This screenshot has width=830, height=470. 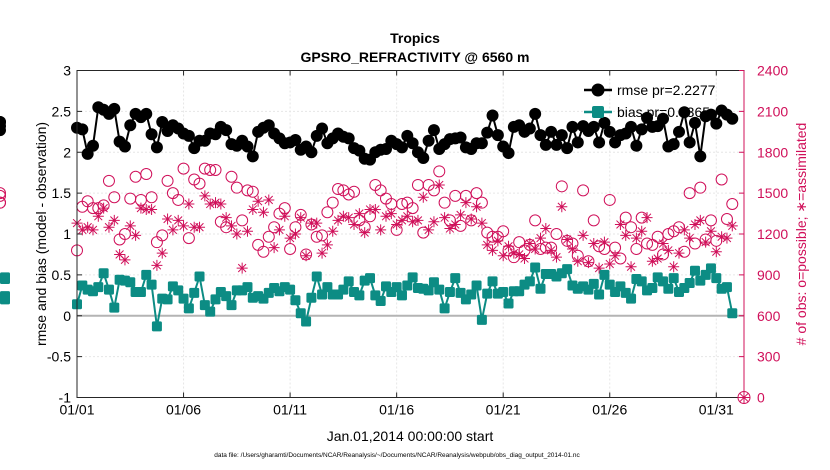 I want to click on y-tick-label: 0.5, so click(x=62, y=275).